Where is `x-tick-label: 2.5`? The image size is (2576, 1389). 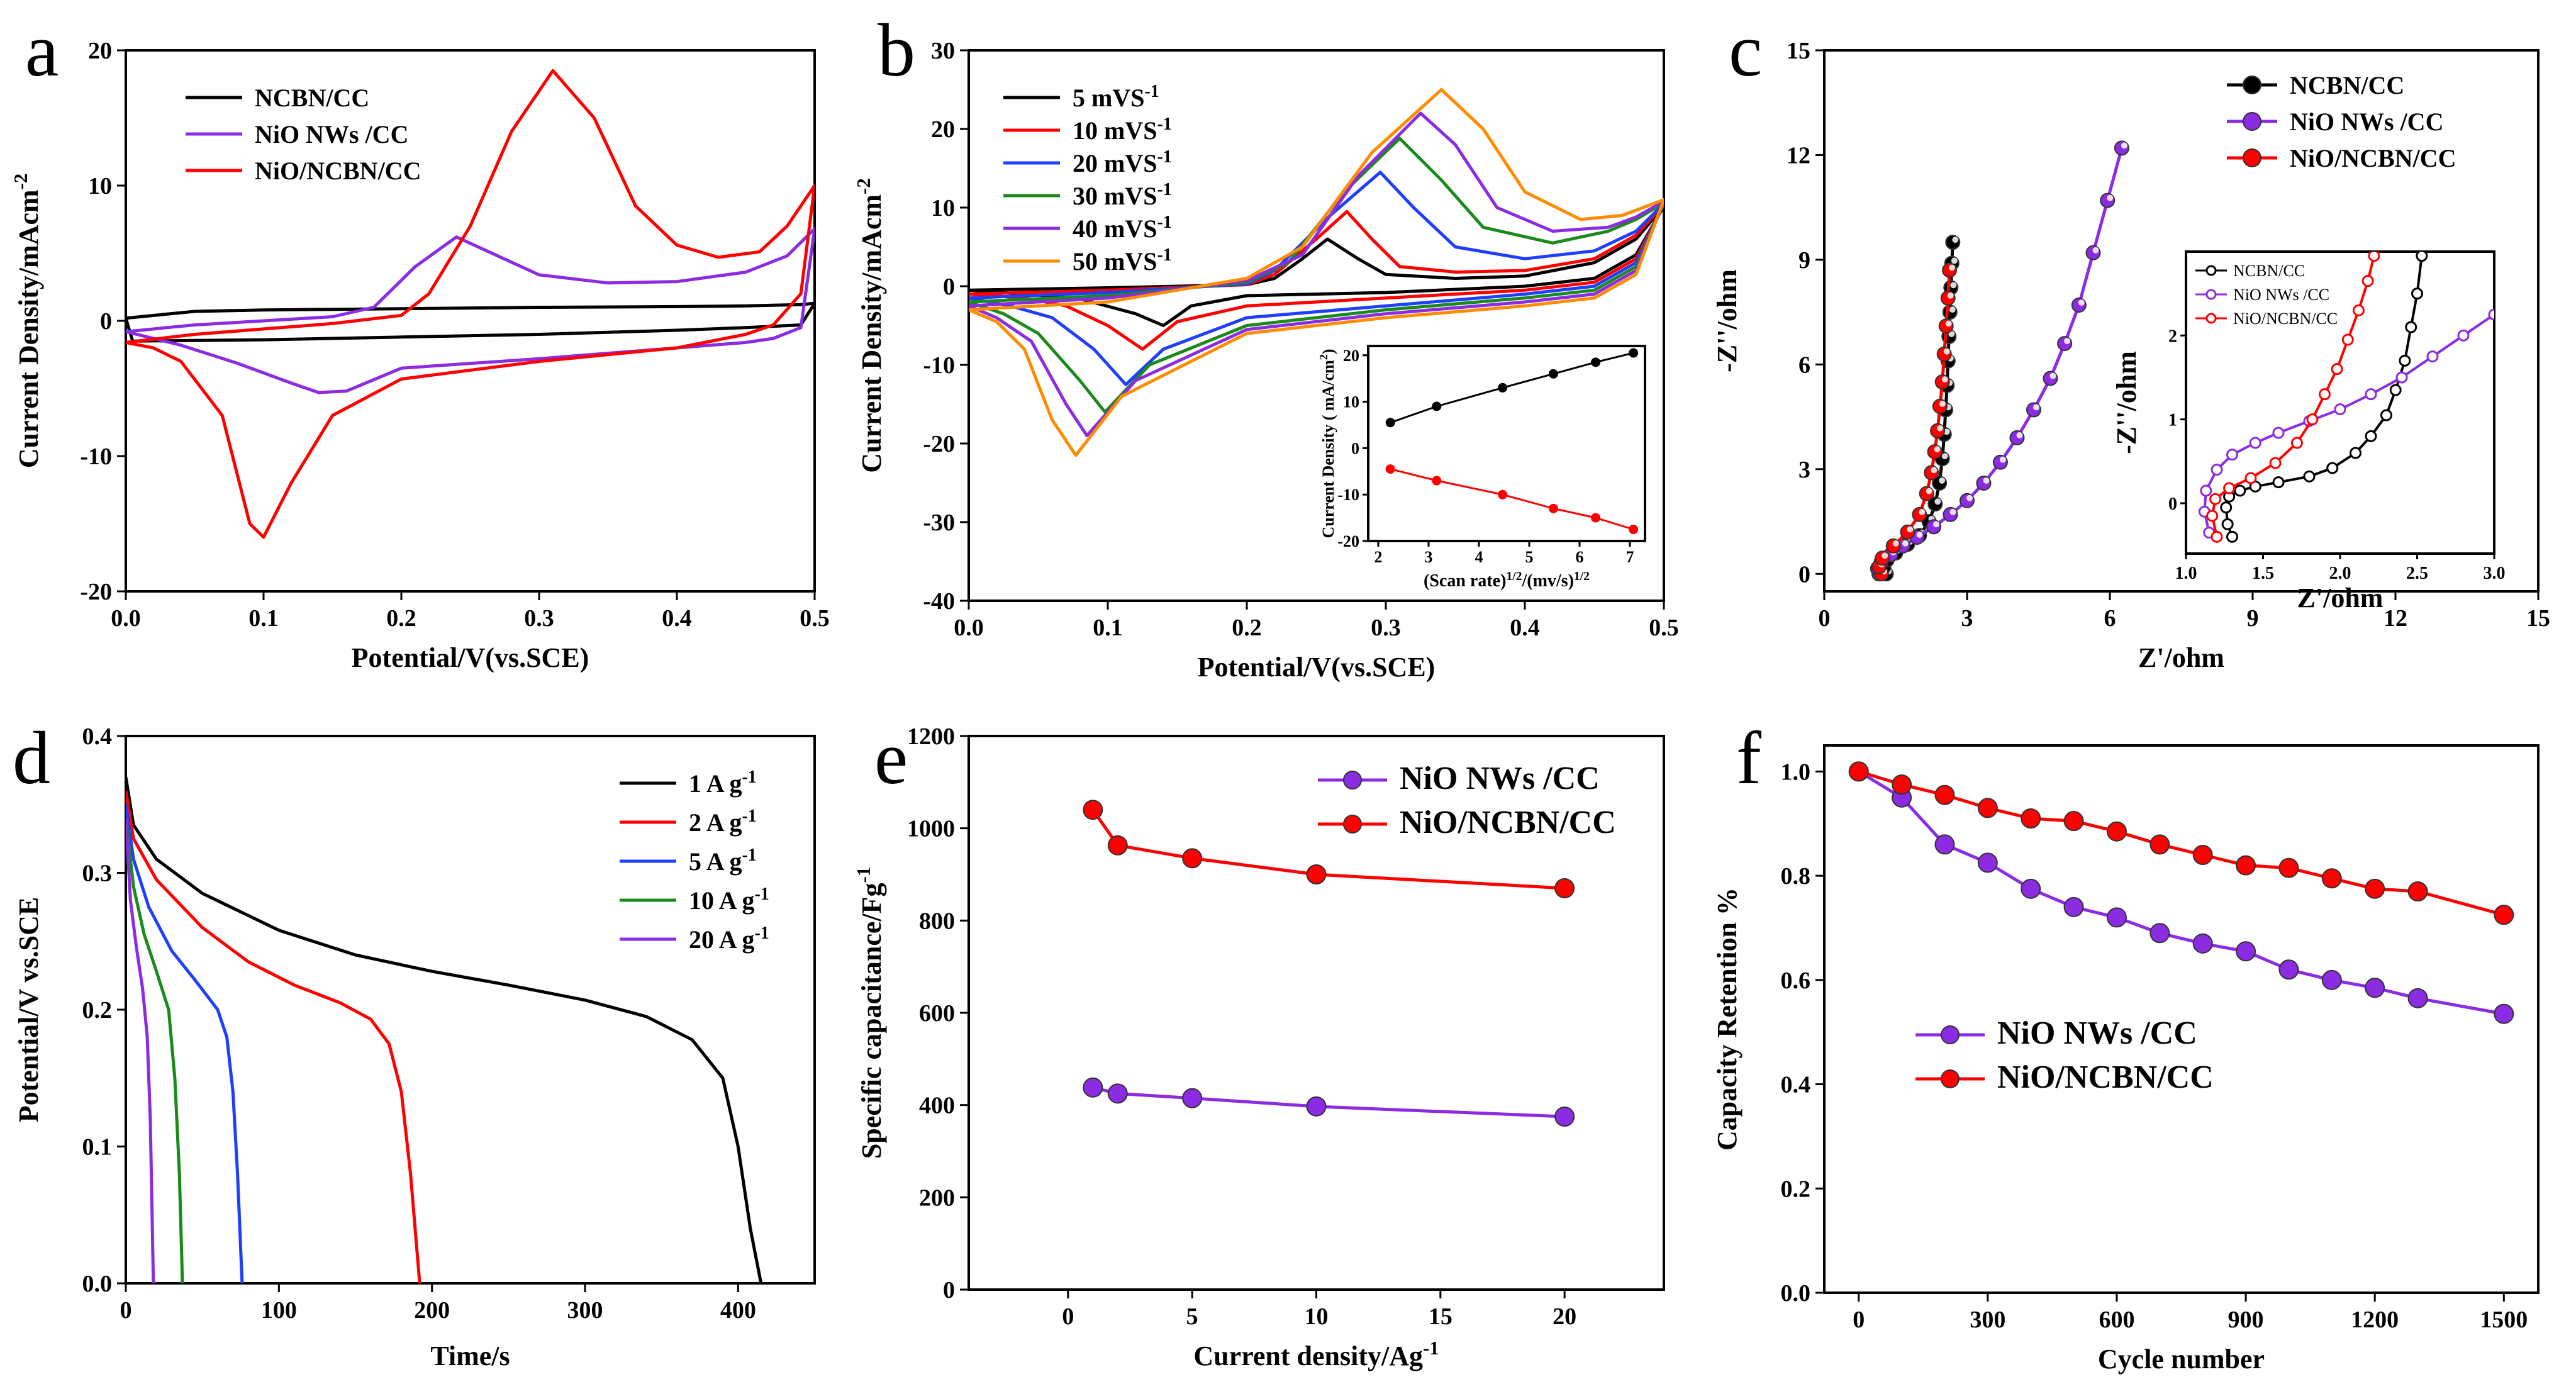 x-tick-label: 2.5 is located at coordinates (2417, 573).